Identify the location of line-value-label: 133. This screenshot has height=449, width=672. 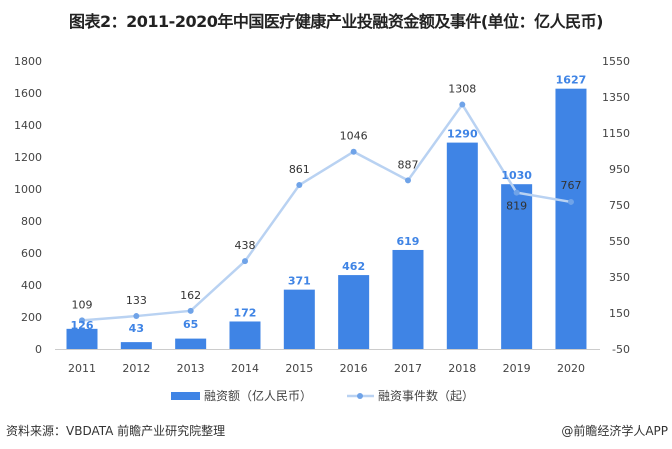
(136, 300).